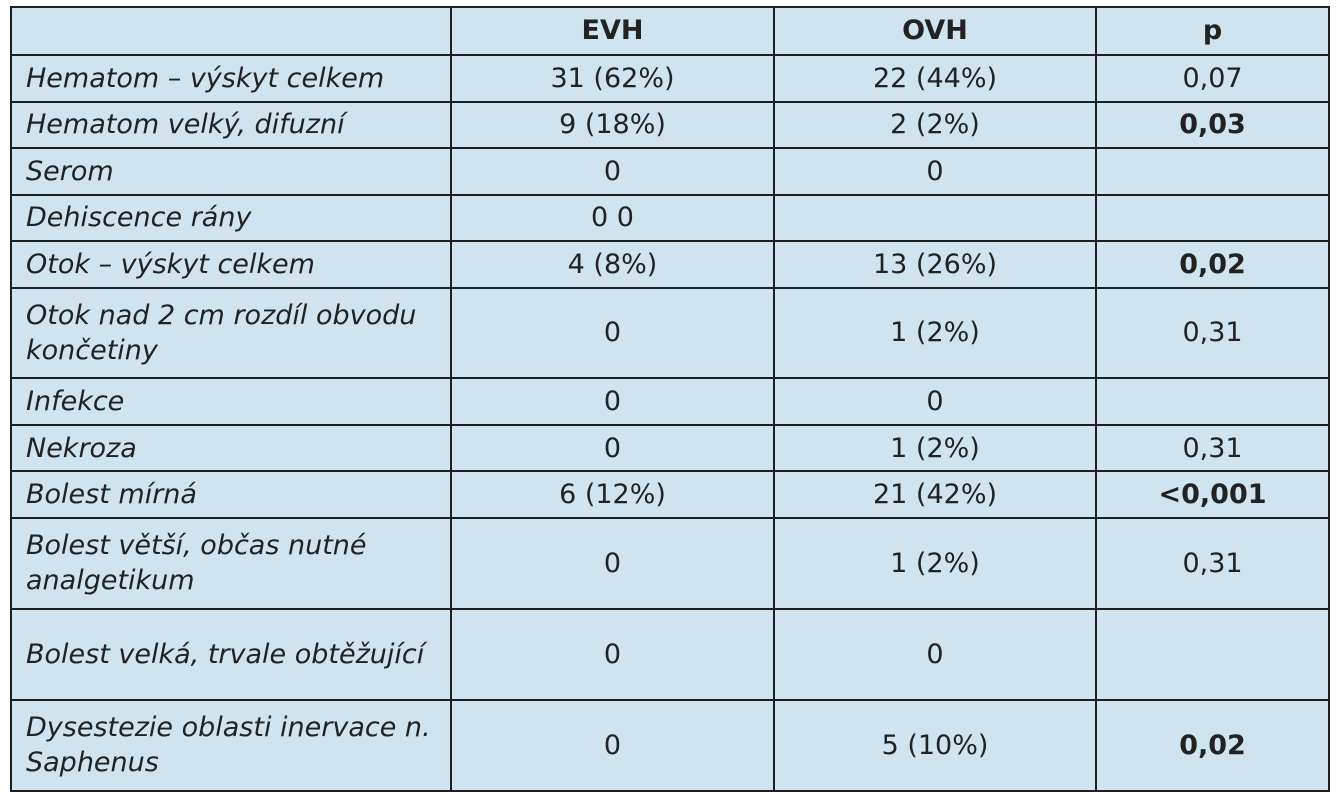 Image resolution: width=1340 pixels, height=800 pixels. What do you see at coordinates (612, 78) in the screenshot?
I see `evh-value-cell: 31 (62%)` at bounding box center [612, 78].